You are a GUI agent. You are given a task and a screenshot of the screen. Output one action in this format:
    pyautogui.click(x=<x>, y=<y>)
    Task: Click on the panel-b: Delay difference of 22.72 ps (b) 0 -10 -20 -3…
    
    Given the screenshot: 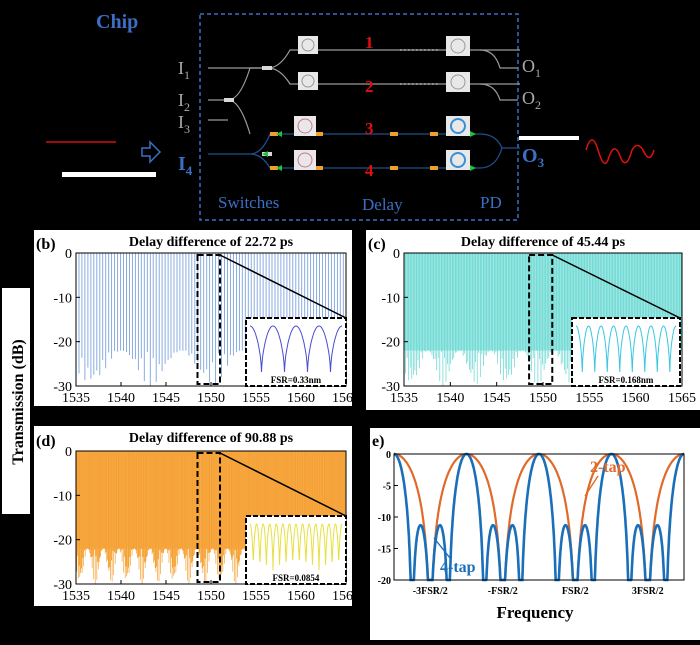 What is the action you would take?
    pyautogui.click(x=197, y=318)
    